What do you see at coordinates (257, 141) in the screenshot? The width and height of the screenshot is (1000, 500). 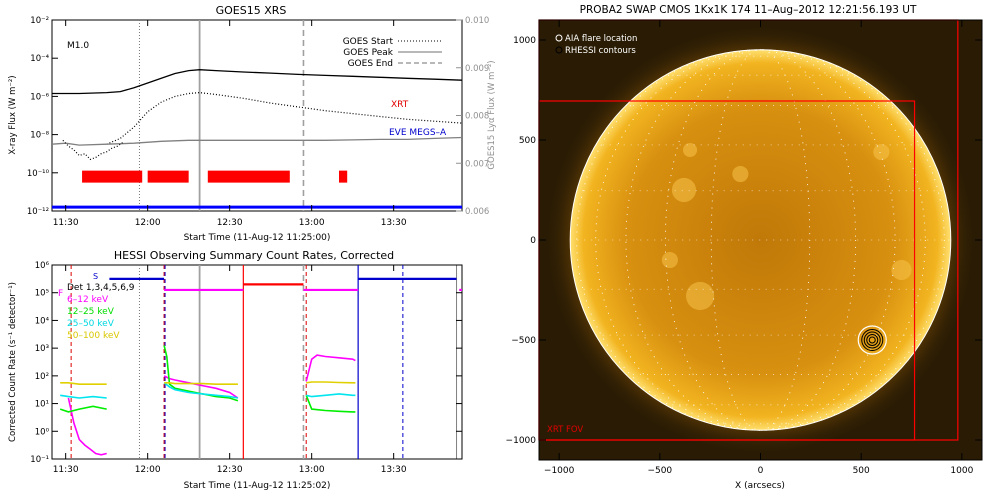 I see `goes-series-lya` at bounding box center [257, 141].